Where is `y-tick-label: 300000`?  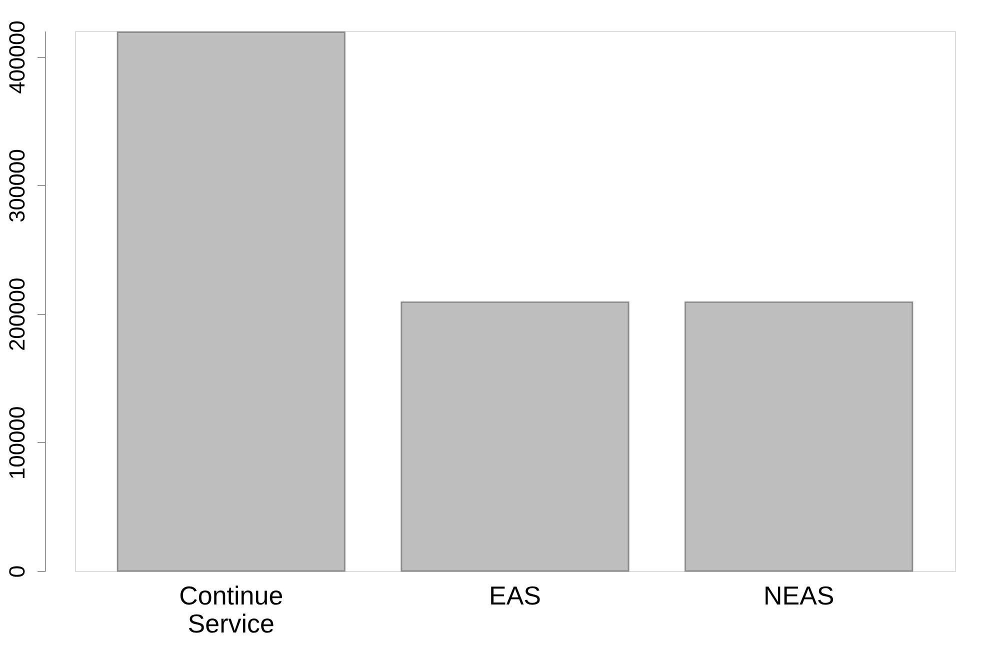 y-tick-label: 300000 is located at coordinates (17, 185).